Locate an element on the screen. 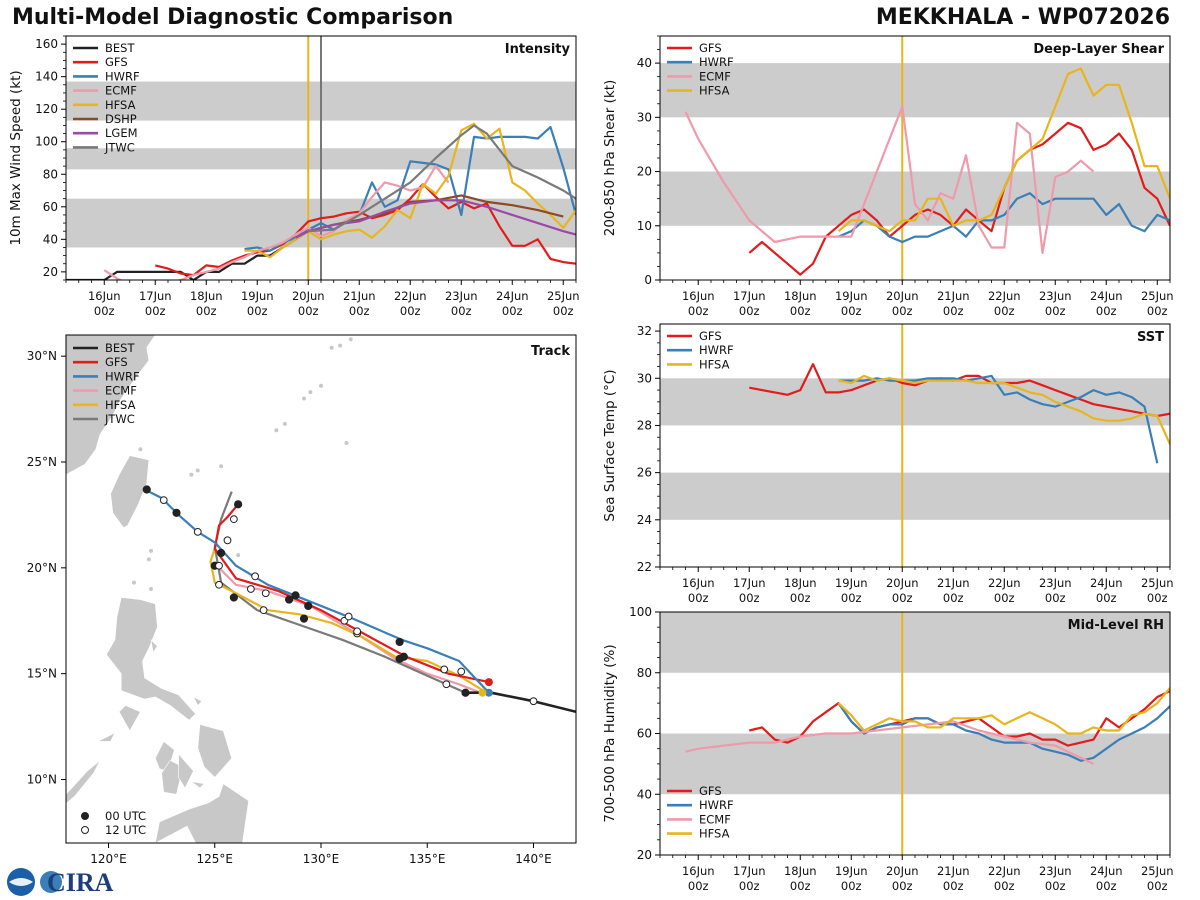 The image size is (1200, 900). track-line-hfsa is located at coordinates (348, 618).